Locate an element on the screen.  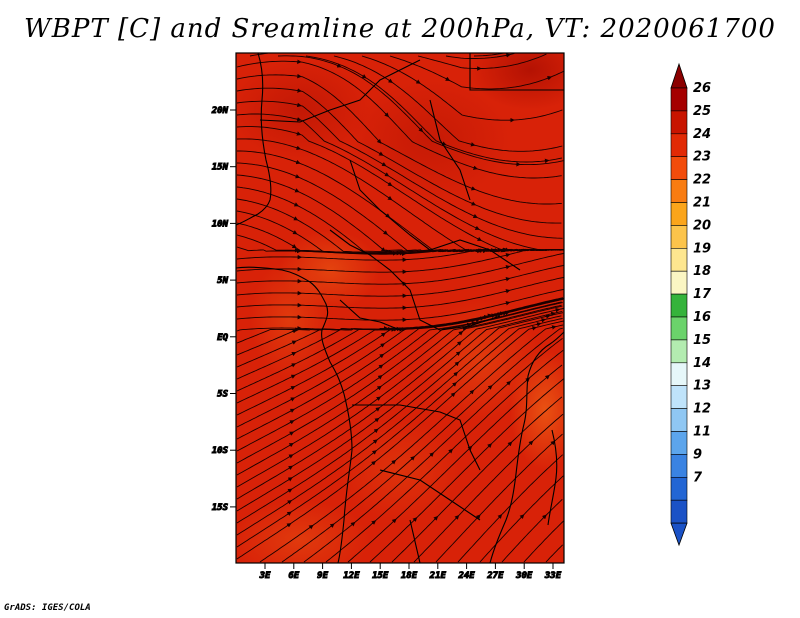
latitude-axis: 20N 15N 10N 5N EQ 5S 10S 15S is located at coordinates (223, 309).